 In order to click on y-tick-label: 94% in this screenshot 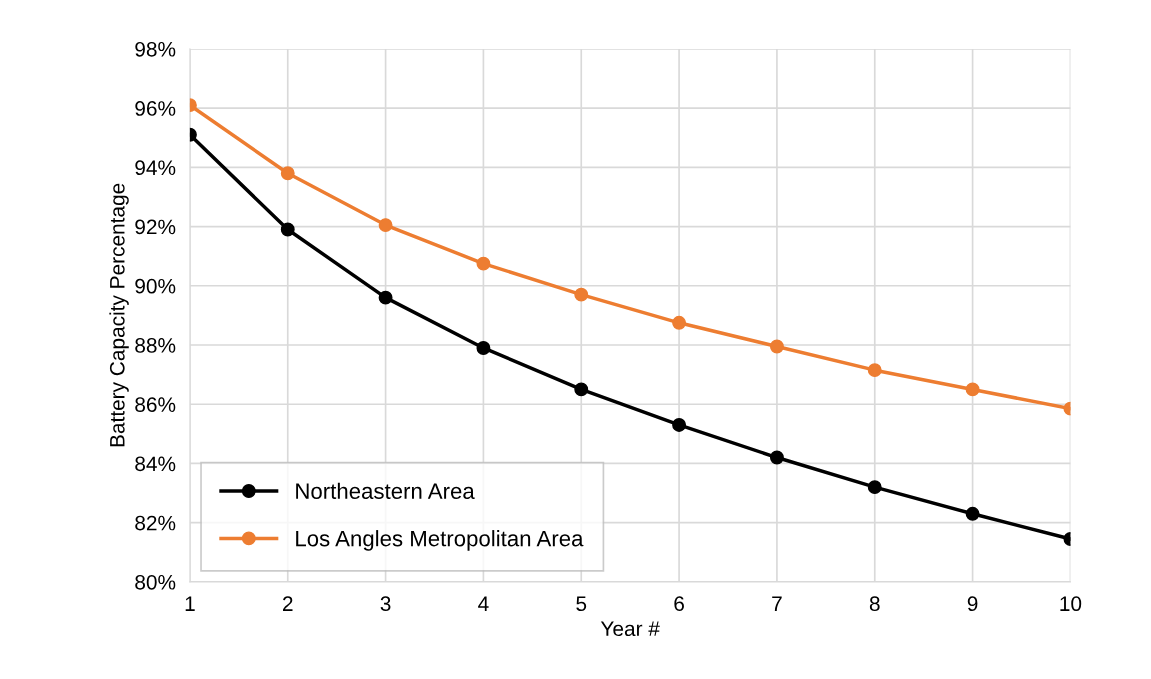, I will do `click(155, 168)`.